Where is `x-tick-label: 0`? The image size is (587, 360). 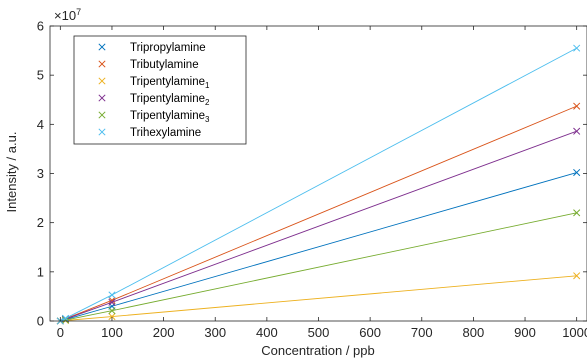
x-tick-label: 0 is located at coordinates (60, 332).